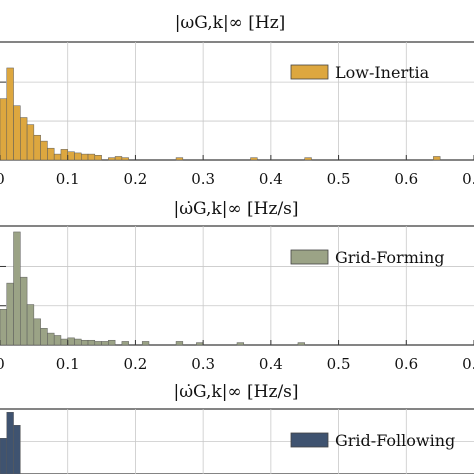 This screenshot has width=474, height=474. Describe the element at coordinates (235, 209) in the screenshot. I see `x-axis-label-1: |ω̇G,k|∞ [Hz/s]` at that location.